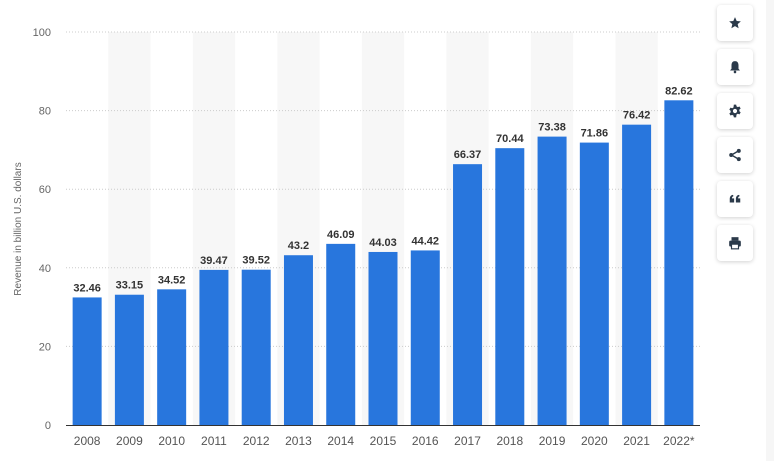  Describe the element at coordinates (510, 139) in the screenshot. I see `data-label: 70.44` at that location.